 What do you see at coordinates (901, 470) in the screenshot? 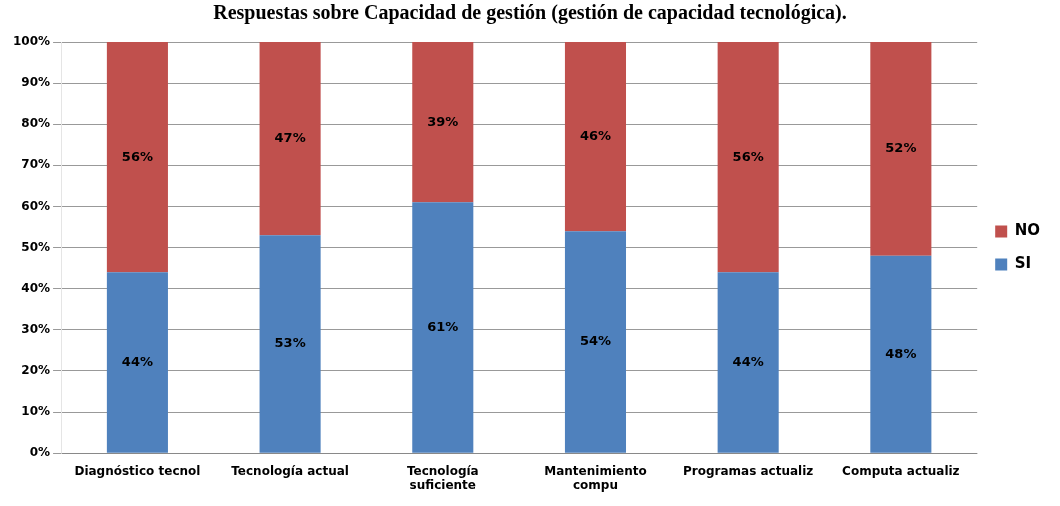
I see `x-tick-label: Computa actualiz` at bounding box center [901, 470].